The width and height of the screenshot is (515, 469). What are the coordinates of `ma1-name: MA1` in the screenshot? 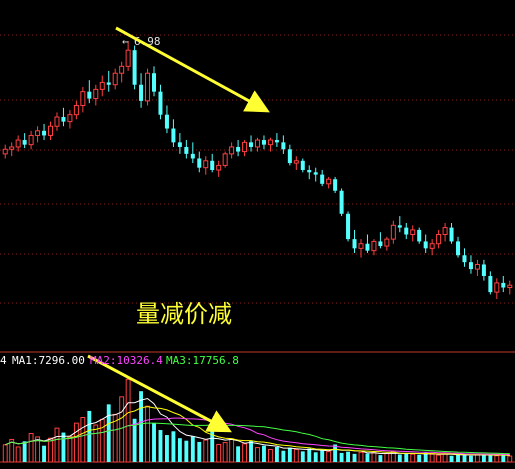 It's located at (22, 360).